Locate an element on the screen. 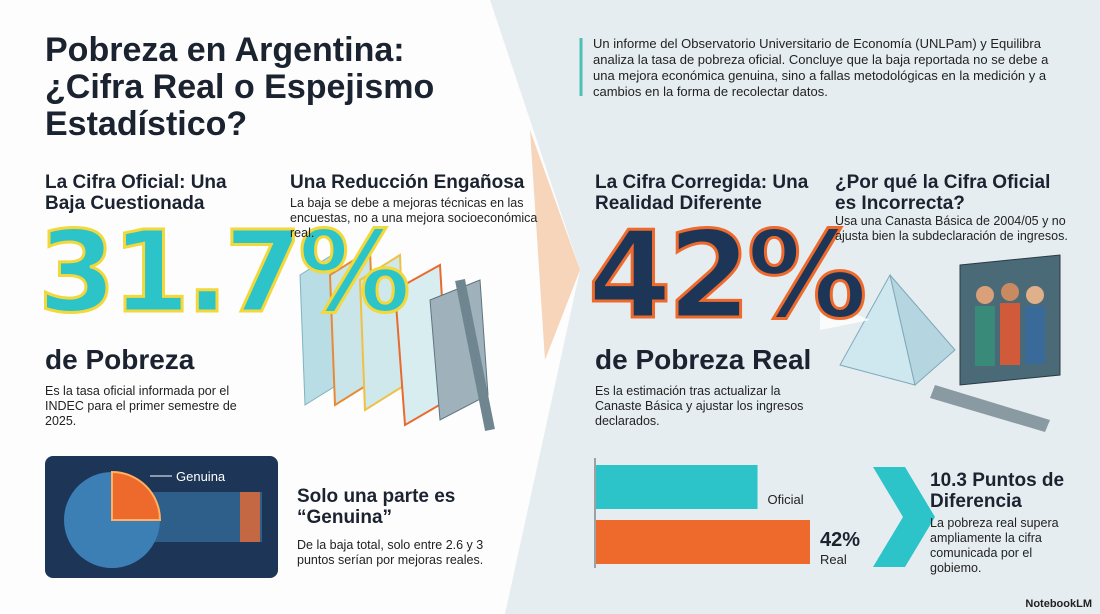  brand: NotebookLM is located at coordinates (1058, 604).